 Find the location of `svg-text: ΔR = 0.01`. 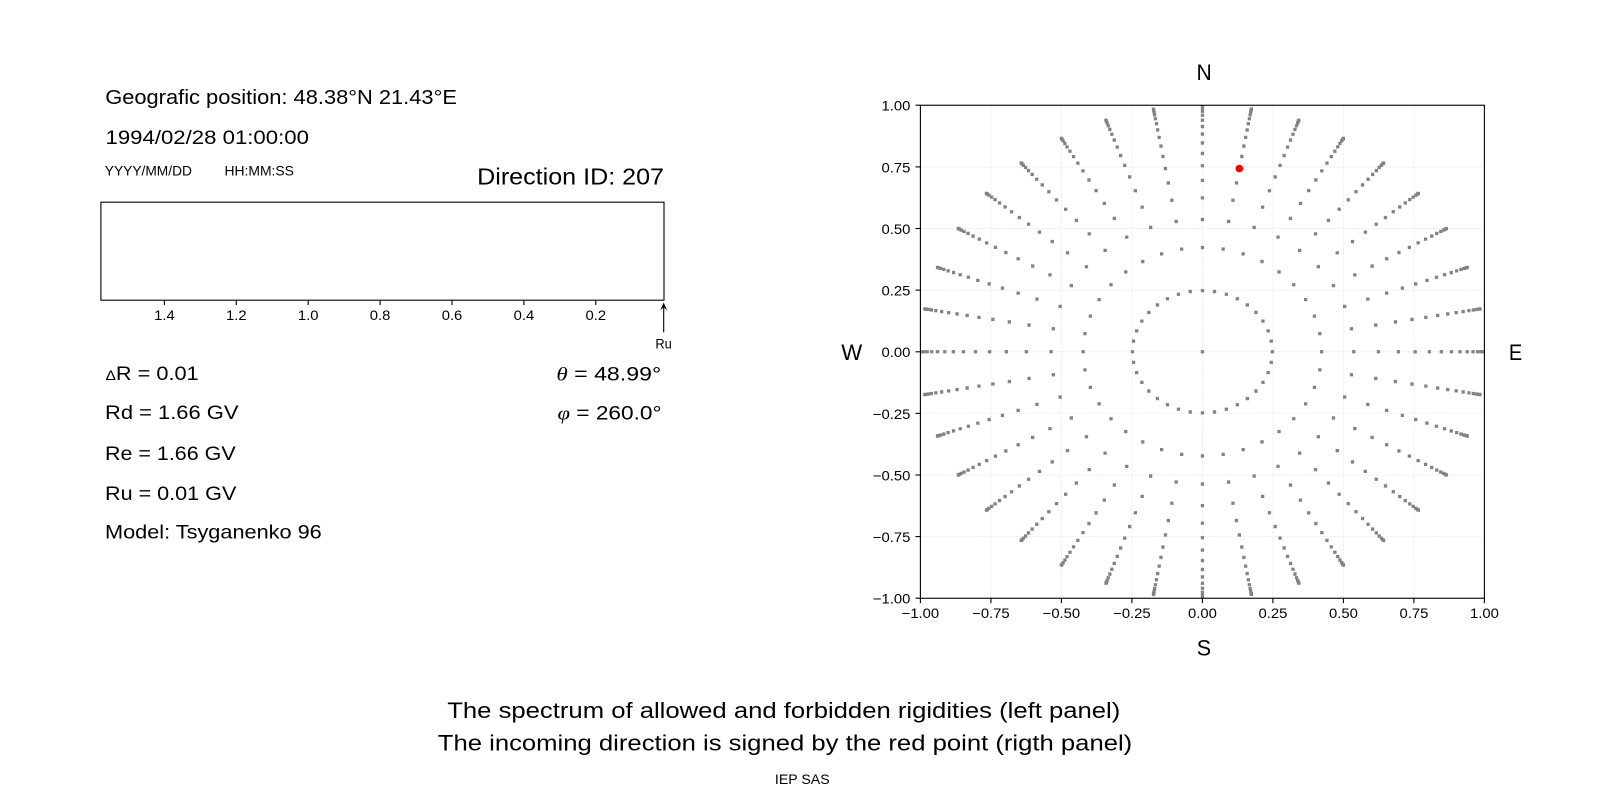

svg-text: ΔR = 0.01 is located at coordinates (152, 374).